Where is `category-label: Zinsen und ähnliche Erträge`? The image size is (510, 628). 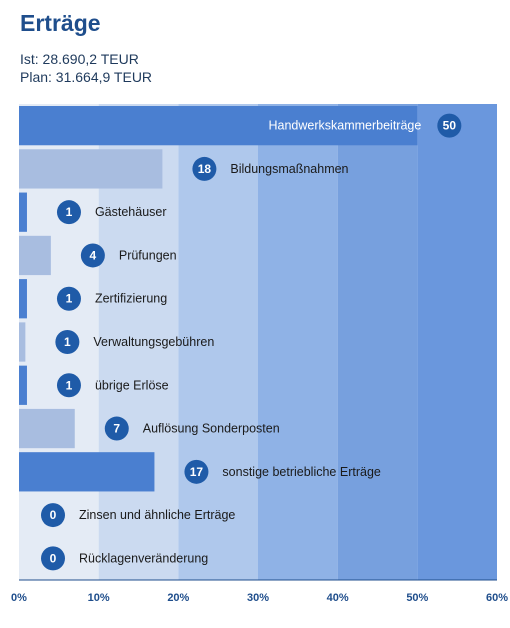
category-label: Zinsen und ähnliche Erträge is located at coordinates (157, 515).